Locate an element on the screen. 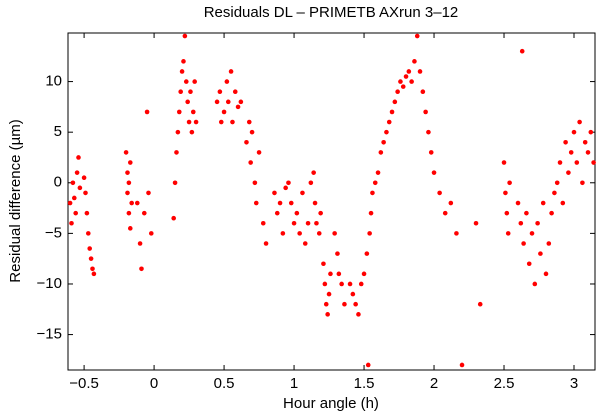  y-tick-label: −15 is located at coordinates (49, 334).